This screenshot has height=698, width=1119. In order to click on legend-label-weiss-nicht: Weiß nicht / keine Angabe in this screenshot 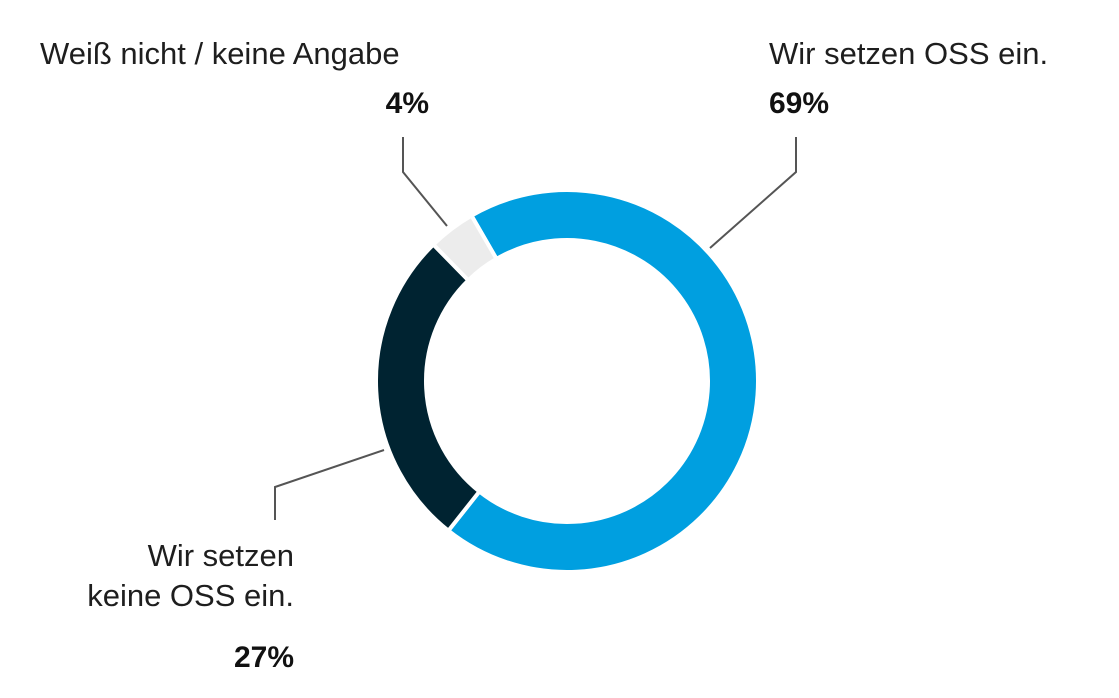, I will do `click(220, 54)`.